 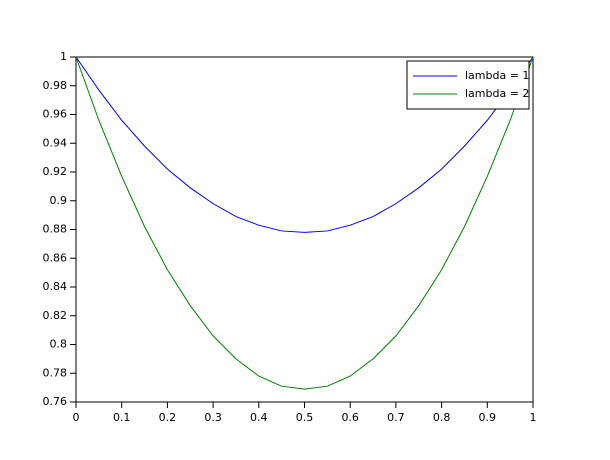 What do you see at coordinates (259, 417) in the screenshot?
I see `x-tick-label: 0.4` at bounding box center [259, 417].